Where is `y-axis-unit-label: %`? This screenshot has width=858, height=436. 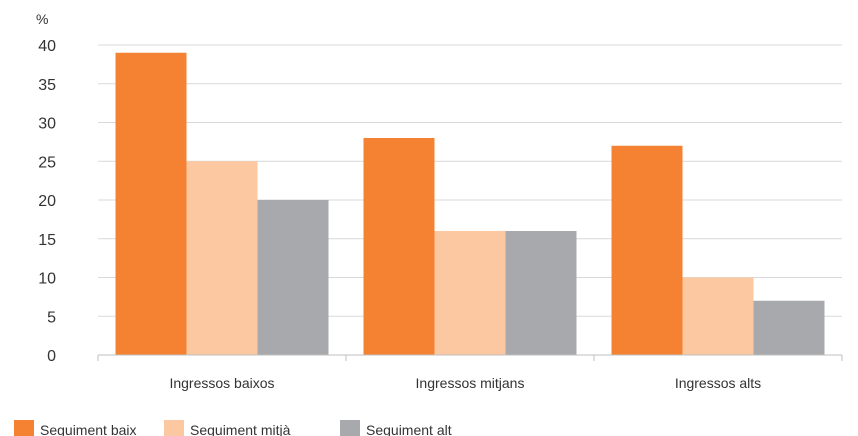
y-axis-unit-label: % is located at coordinates (42, 19).